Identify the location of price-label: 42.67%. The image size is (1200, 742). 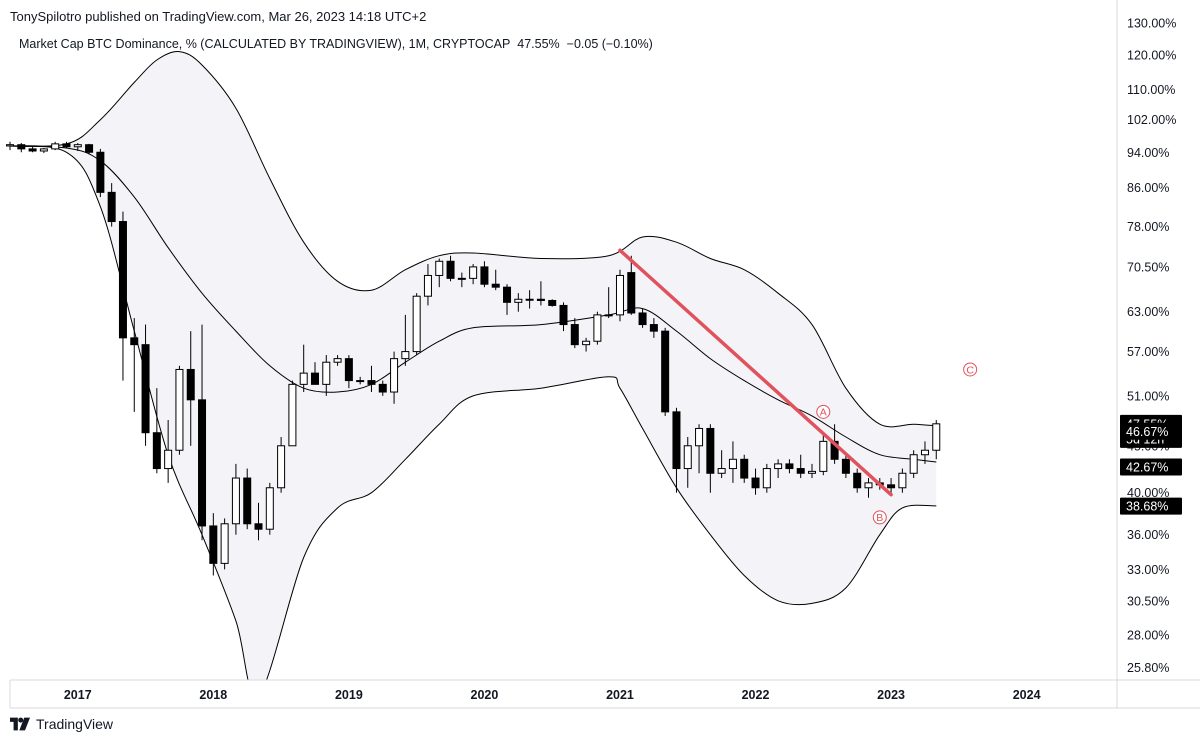
(1151, 467).